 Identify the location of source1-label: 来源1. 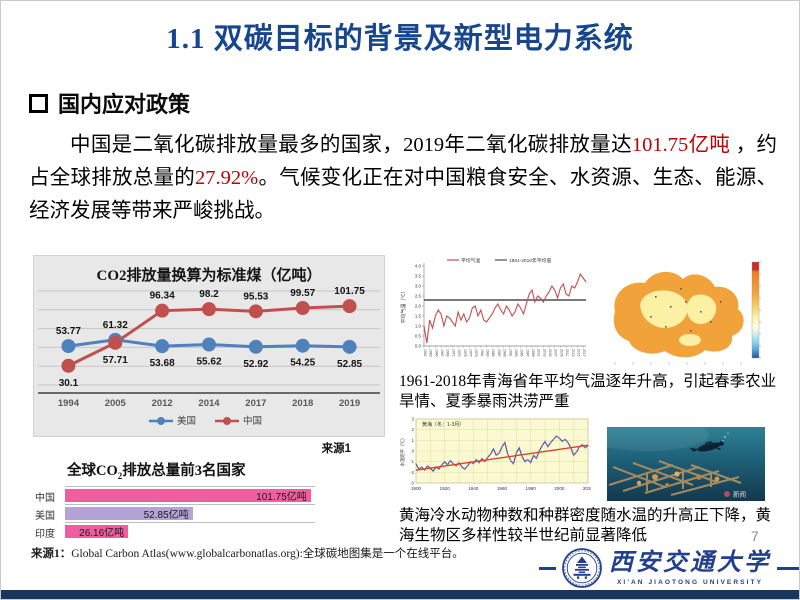
(336, 449).